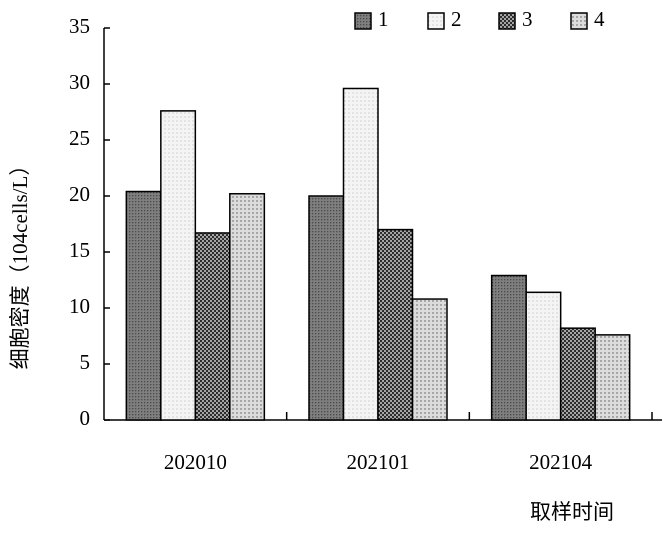 The height and width of the screenshot is (535, 670). I want to click on legend-label: 3, so click(527, 19).